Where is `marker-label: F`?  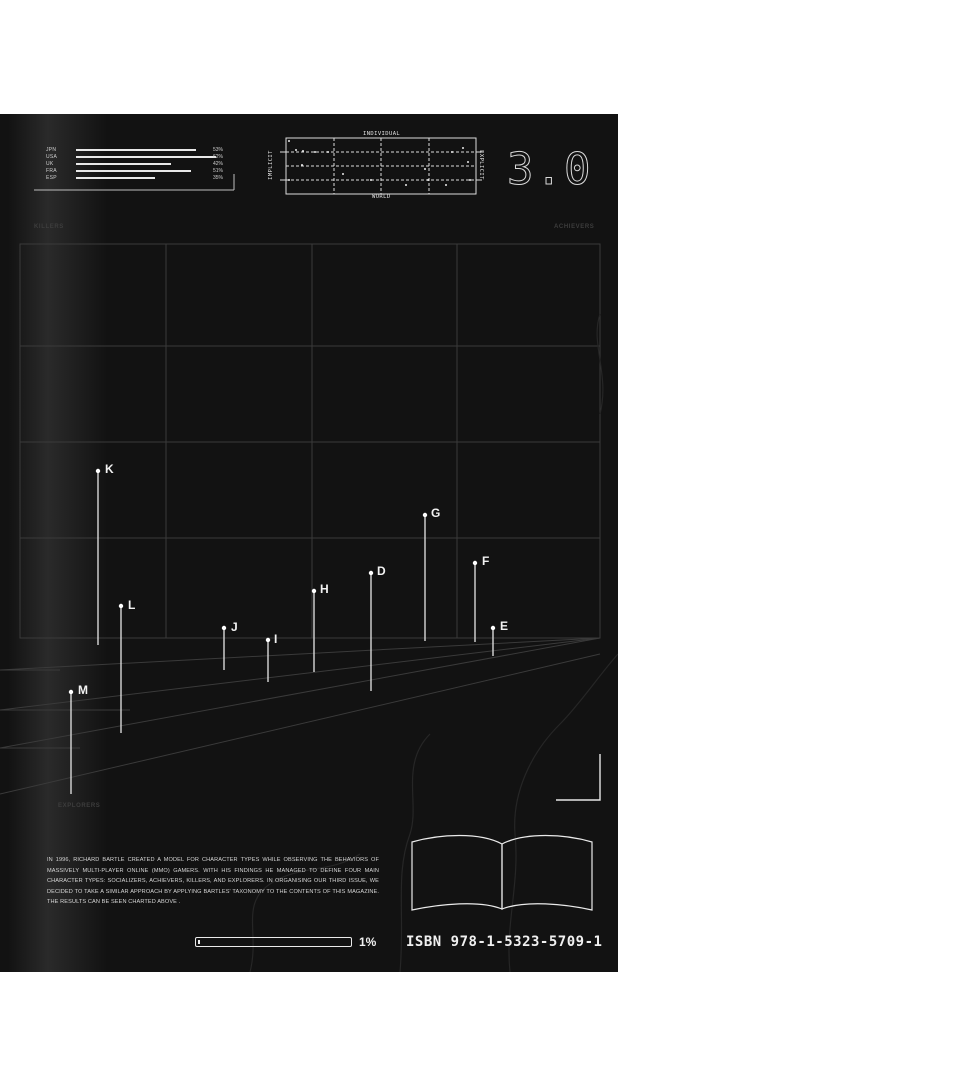
marker-label: F is located at coordinates (485, 561).